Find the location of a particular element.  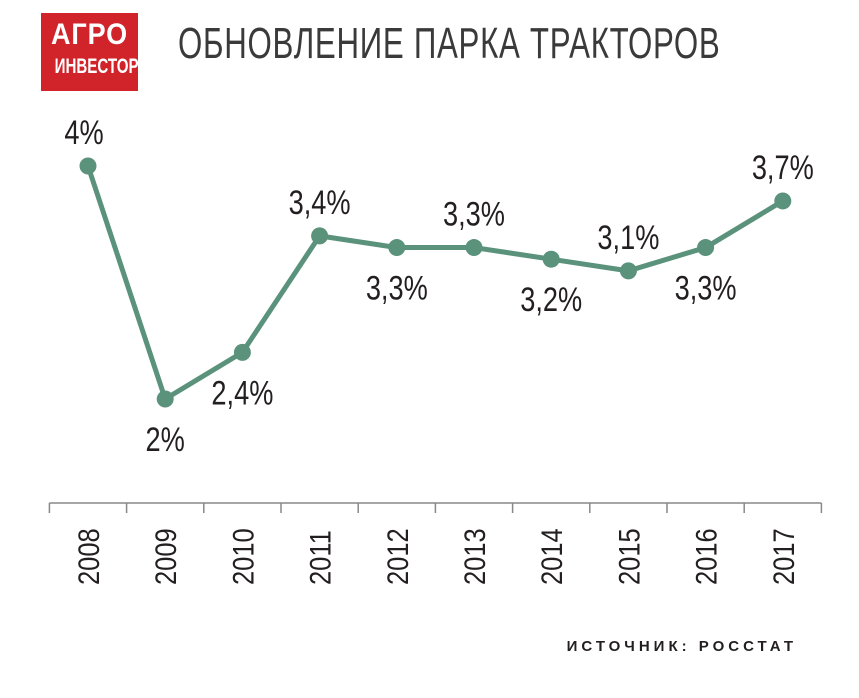

x-tick-labels: 2008 2009 2010 2011 2012 2013 2014 2015 2016 2017 is located at coordinates (436, 556).